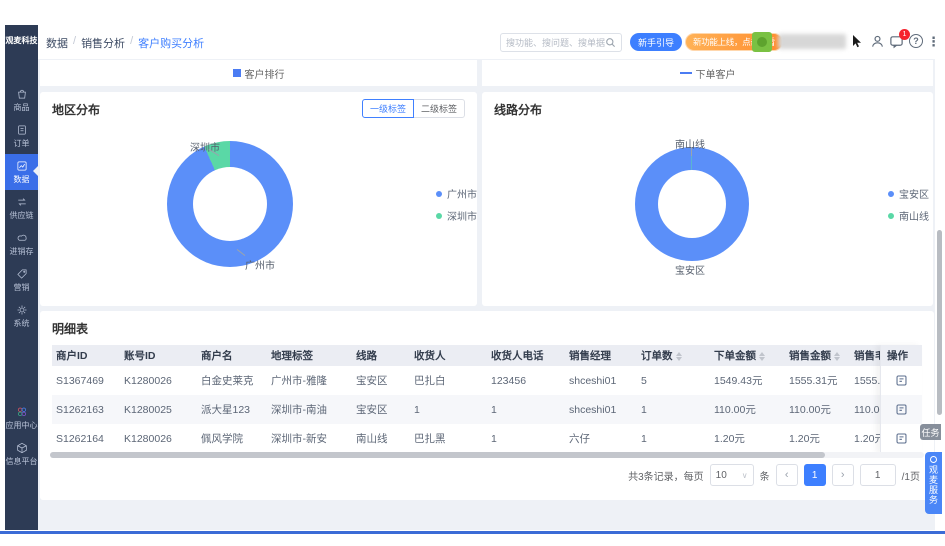 This screenshot has width=945, height=546. I want to click on legend-customer-ranking: 客户排行, so click(258, 73).